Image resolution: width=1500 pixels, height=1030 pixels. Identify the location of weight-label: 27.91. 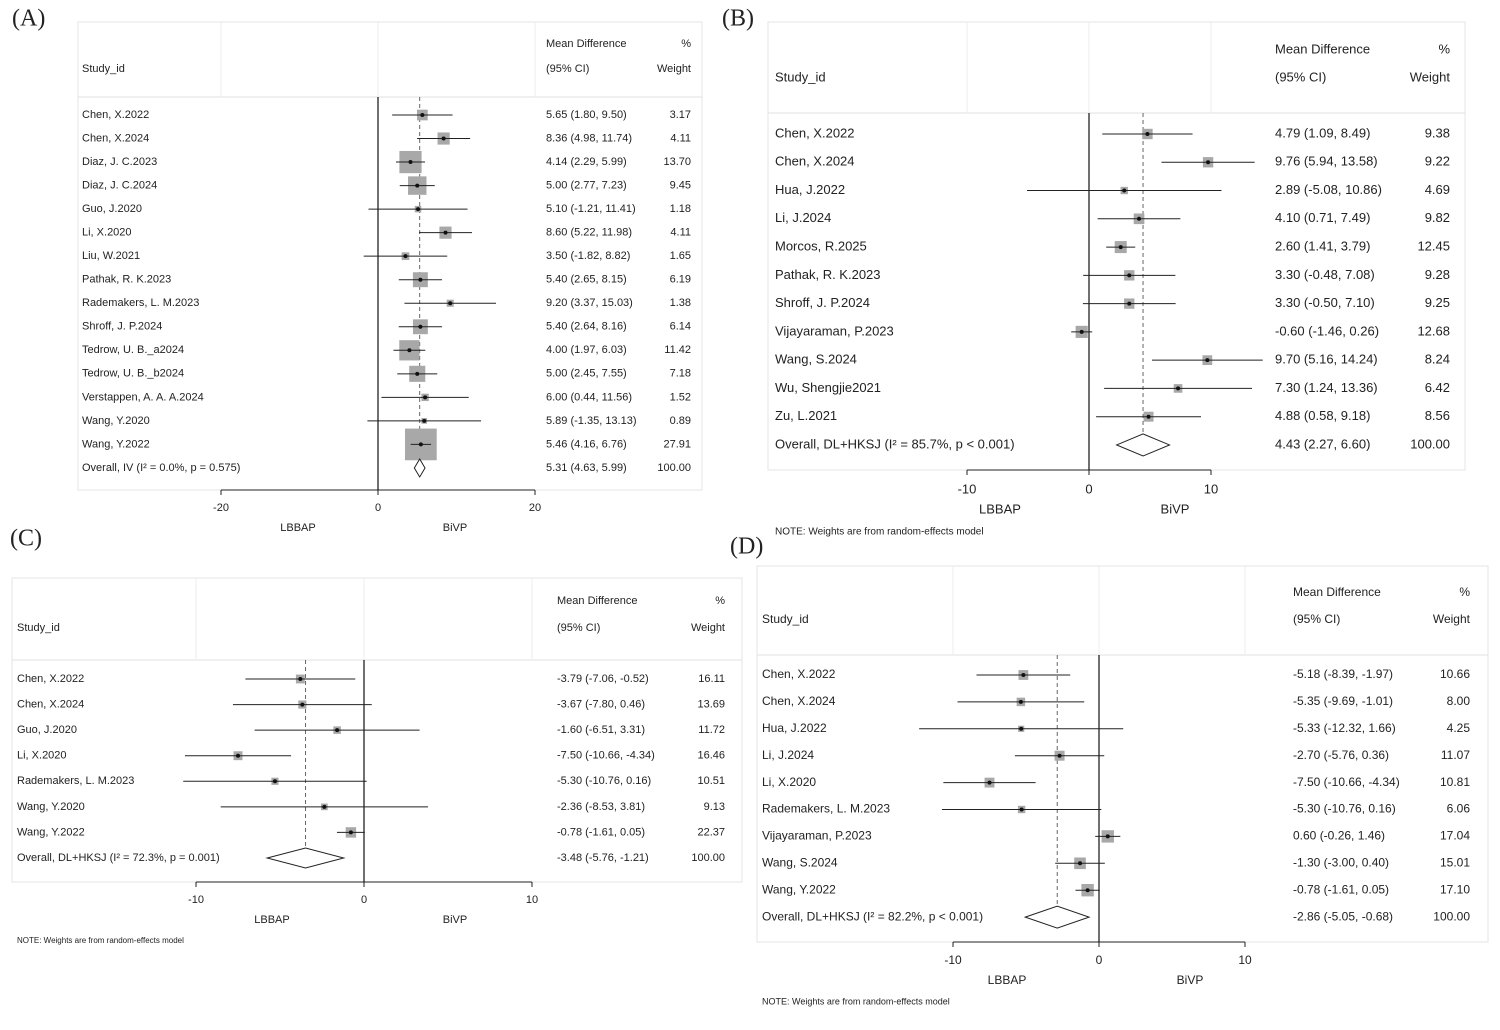
(677, 444).